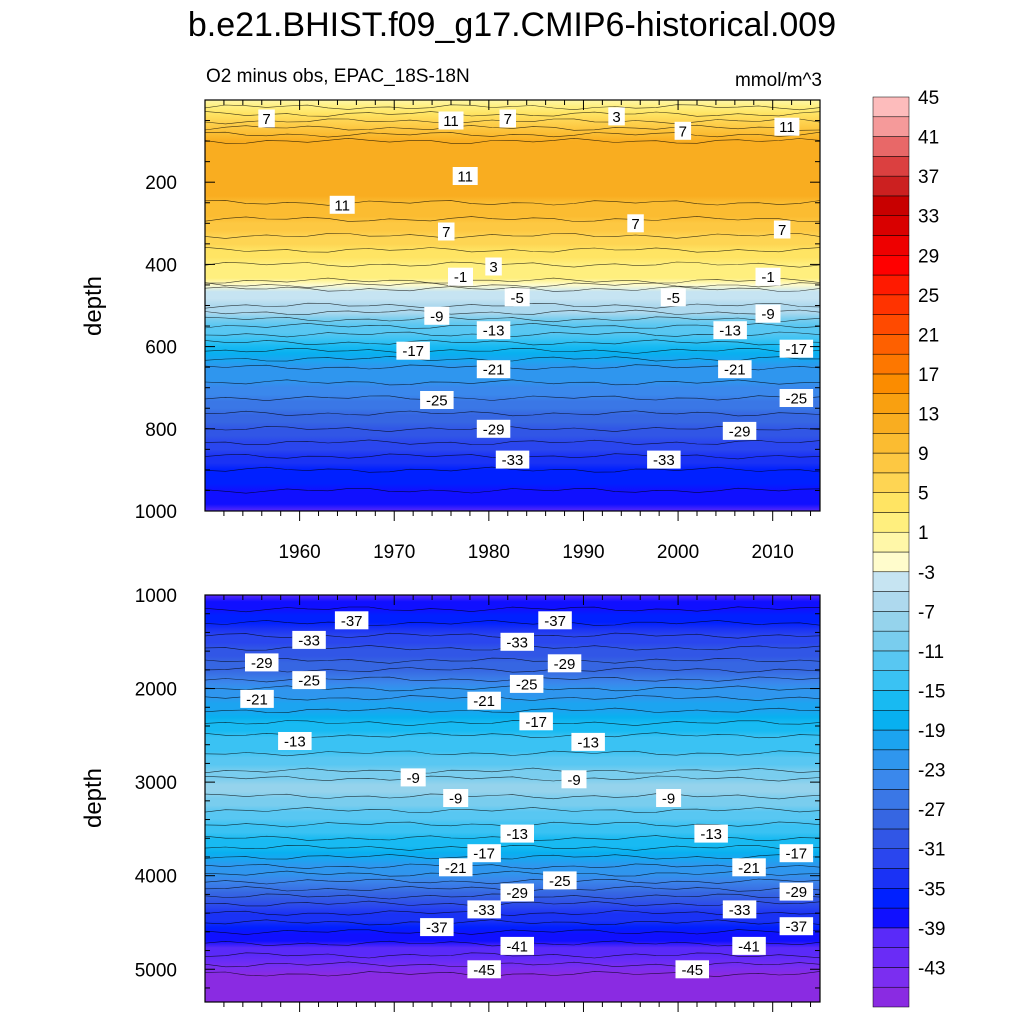 The height and width of the screenshot is (1024, 1024). I want to click on main-title: b.e21.BHIST.f09_g17.CMIP6-historical.009, so click(512, 25).